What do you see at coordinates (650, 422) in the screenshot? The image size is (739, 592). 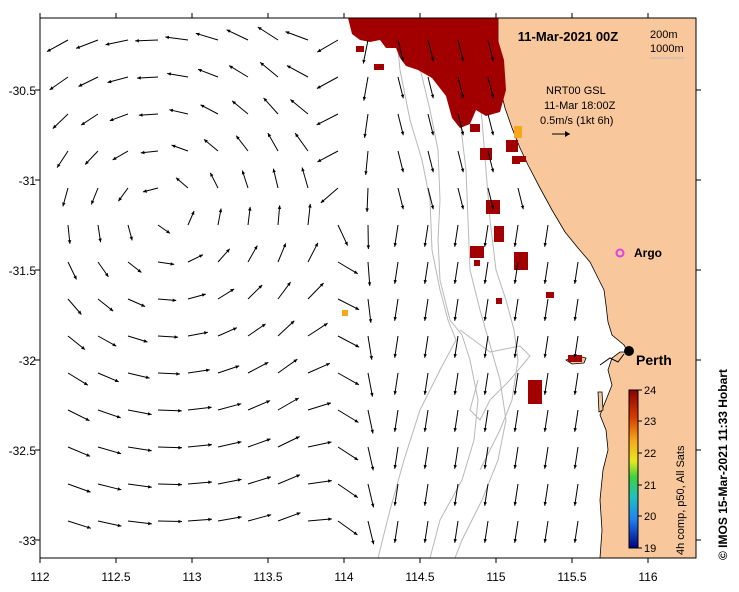 I see `colorbar-tick: 23` at bounding box center [650, 422].